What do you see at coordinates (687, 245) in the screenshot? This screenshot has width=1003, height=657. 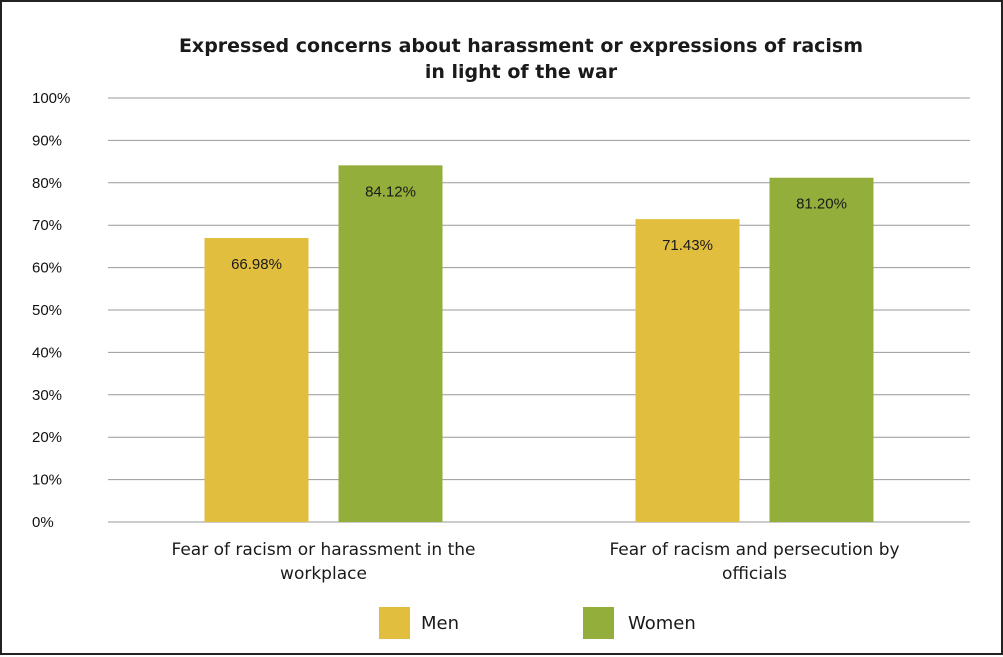 I see `data-label-men-2: 71.43%` at bounding box center [687, 245].